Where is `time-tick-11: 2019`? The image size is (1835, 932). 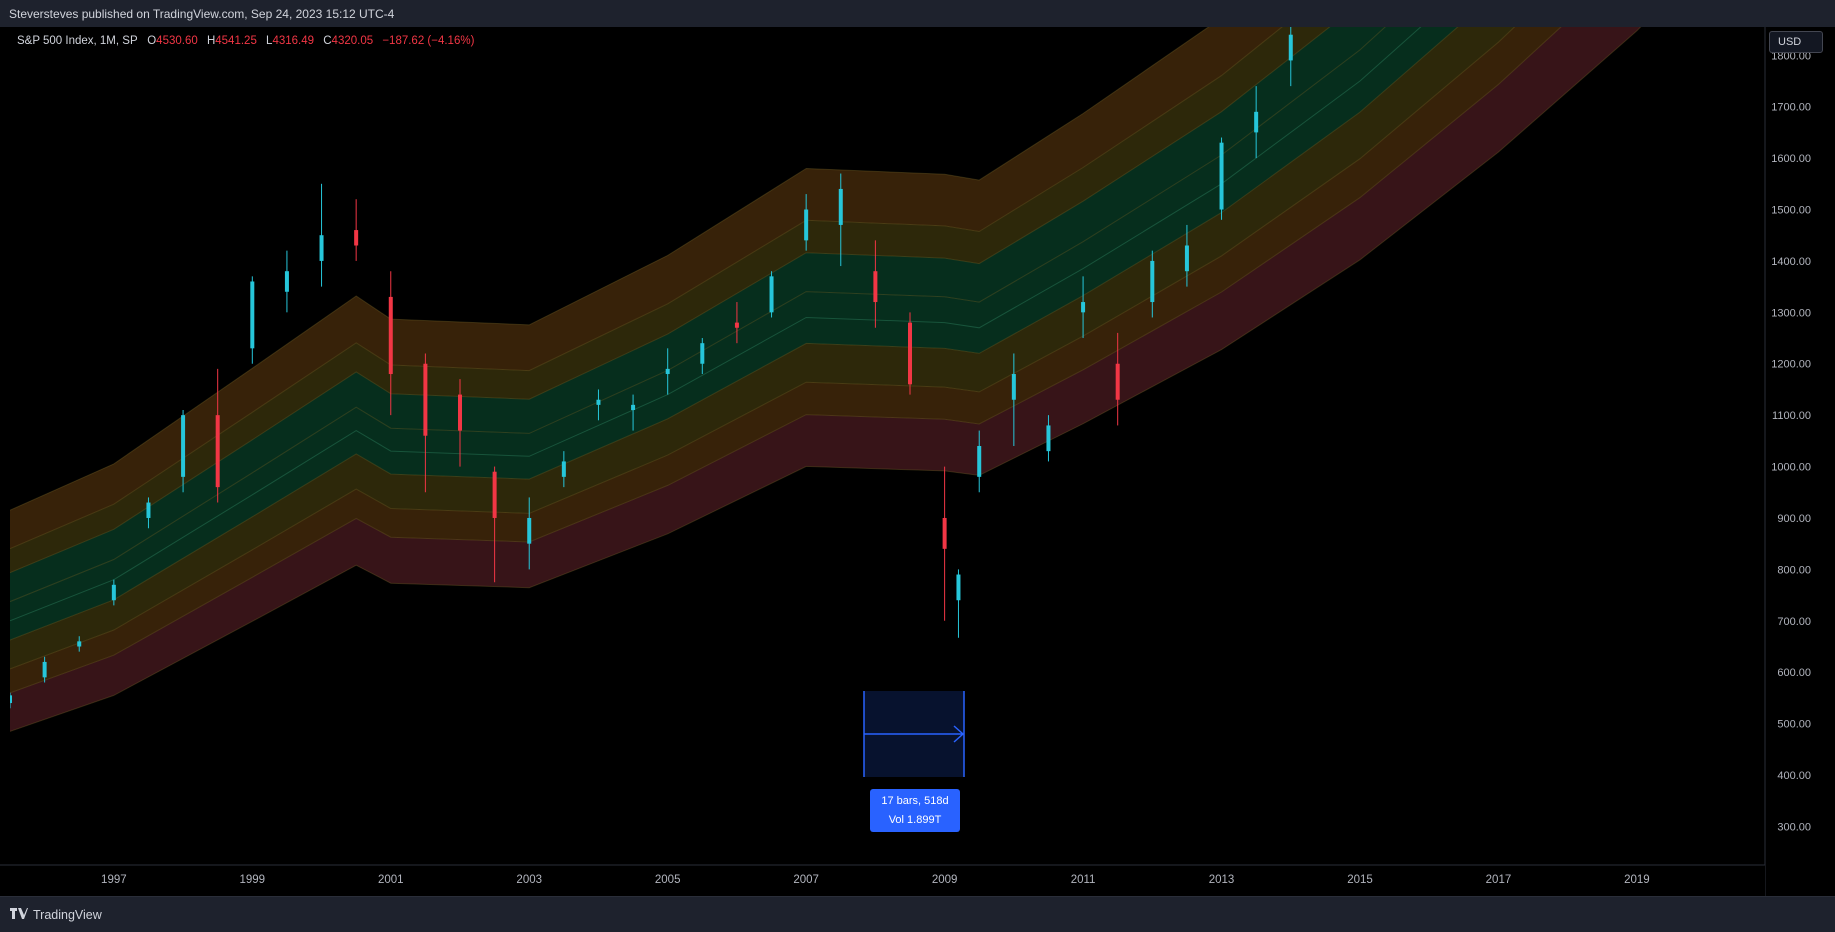 time-tick-11: 2019 is located at coordinates (1637, 880).